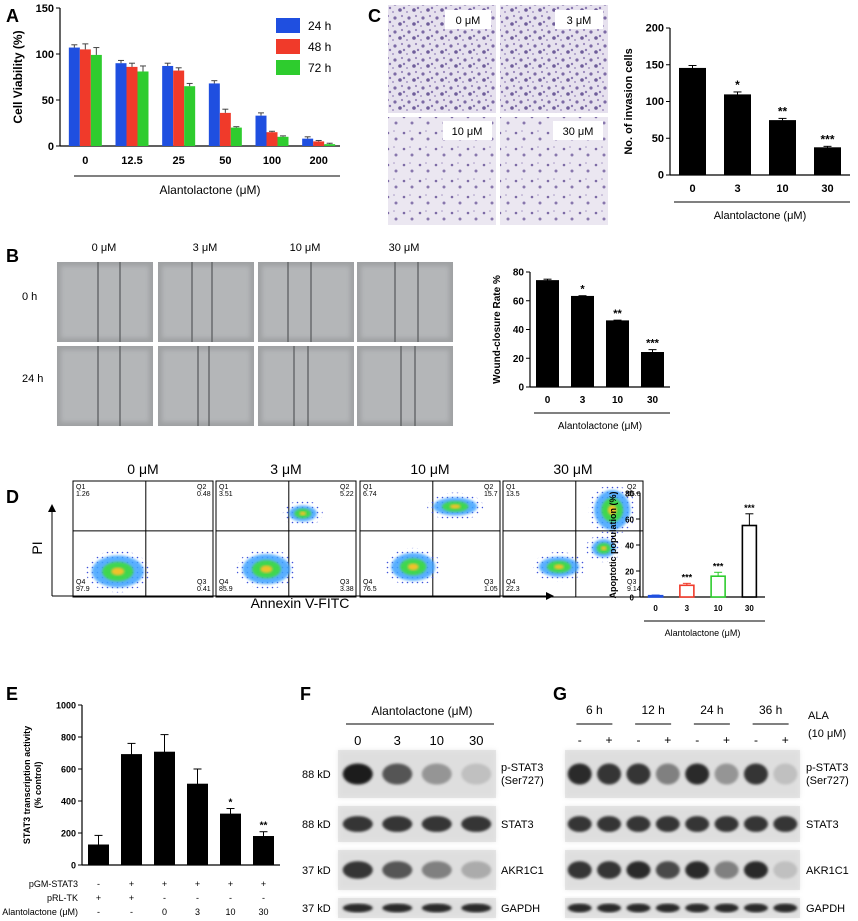  Describe the element at coordinates (519, 301) in the screenshot. I see `y-tick-label: 60` at that location.